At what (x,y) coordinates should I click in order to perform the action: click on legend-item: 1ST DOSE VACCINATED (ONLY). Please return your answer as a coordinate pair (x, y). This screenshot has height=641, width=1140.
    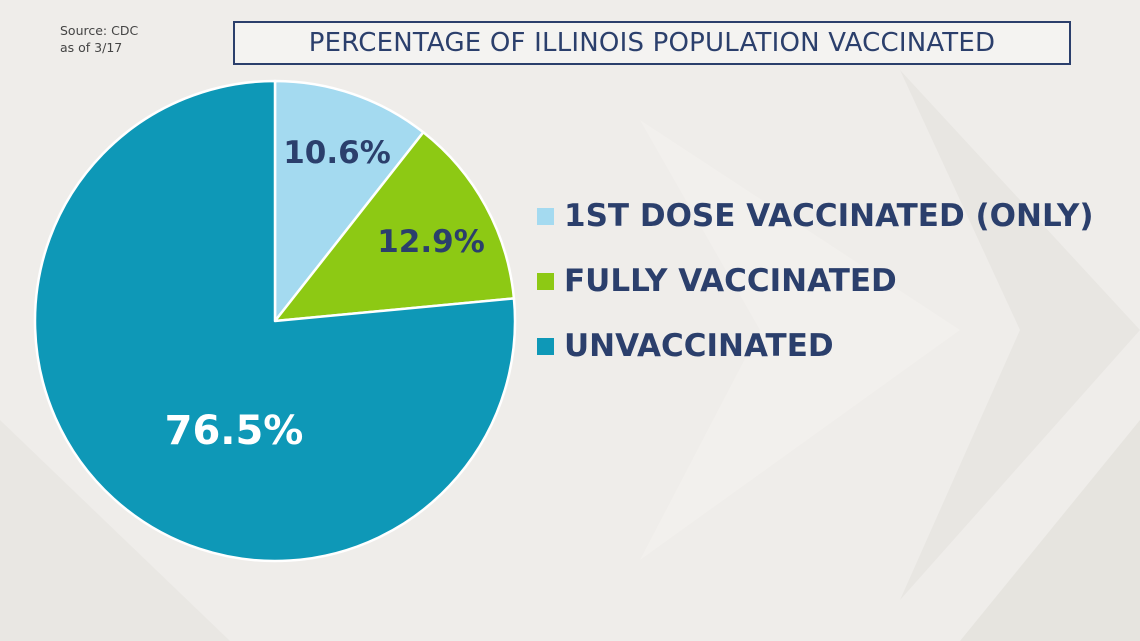
    Looking at the image, I should click on (815, 216).